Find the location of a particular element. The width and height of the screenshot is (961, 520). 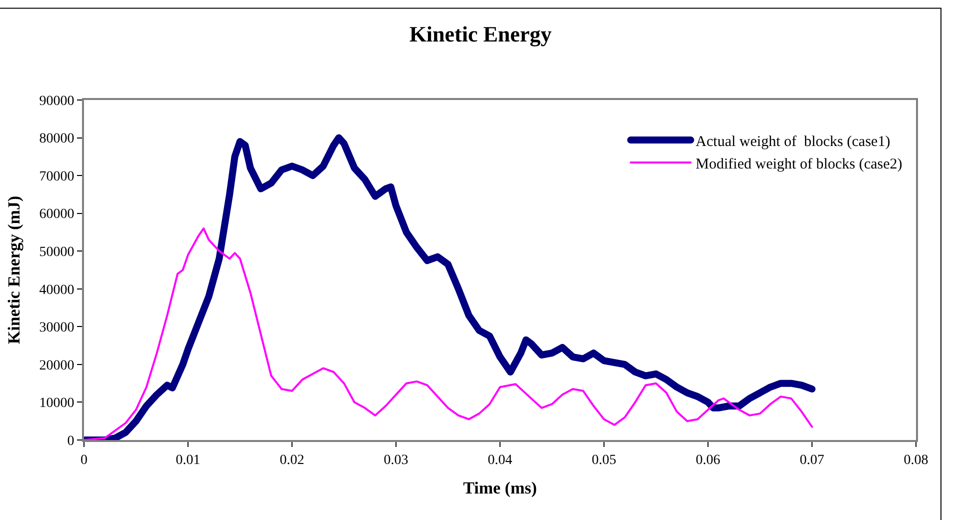

y-tick-label: 0 is located at coordinates (70, 441).